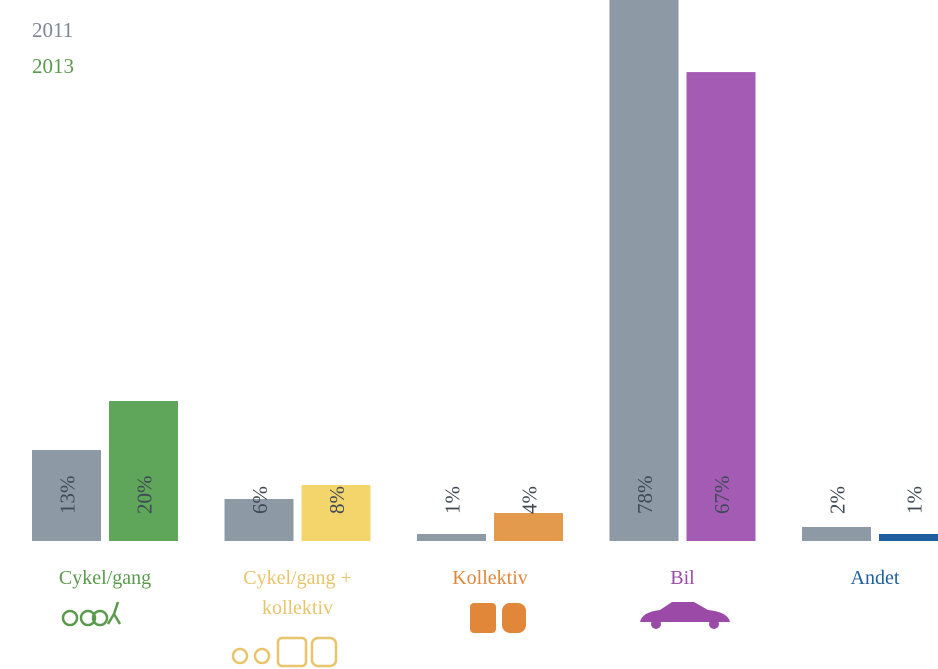 This screenshot has height=669, width=938. I want to click on legend-2011: 2011, so click(53, 30).